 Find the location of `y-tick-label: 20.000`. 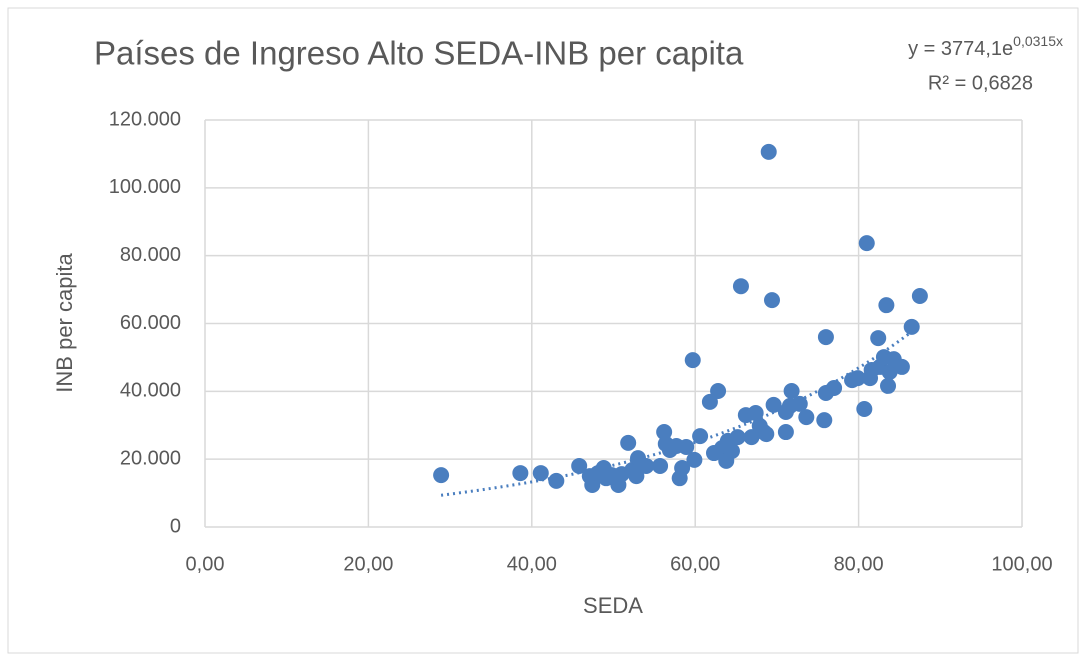

y-tick-label: 20.000 is located at coordinates (150, 458).